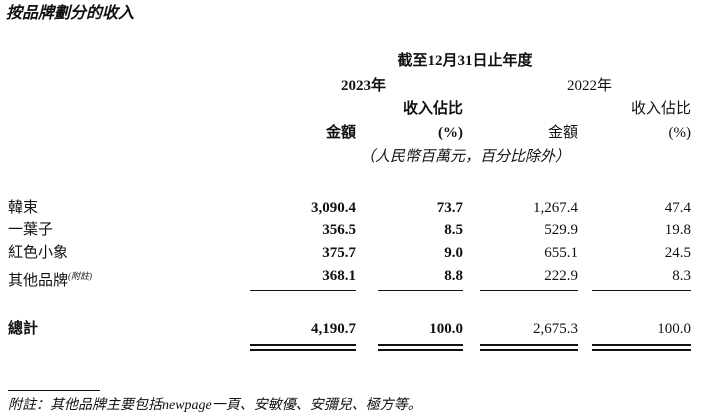  What do you see at coordinates (23, 329) in the screenshot?
I see `total-label: 總計` at bounding box center [23, 329].